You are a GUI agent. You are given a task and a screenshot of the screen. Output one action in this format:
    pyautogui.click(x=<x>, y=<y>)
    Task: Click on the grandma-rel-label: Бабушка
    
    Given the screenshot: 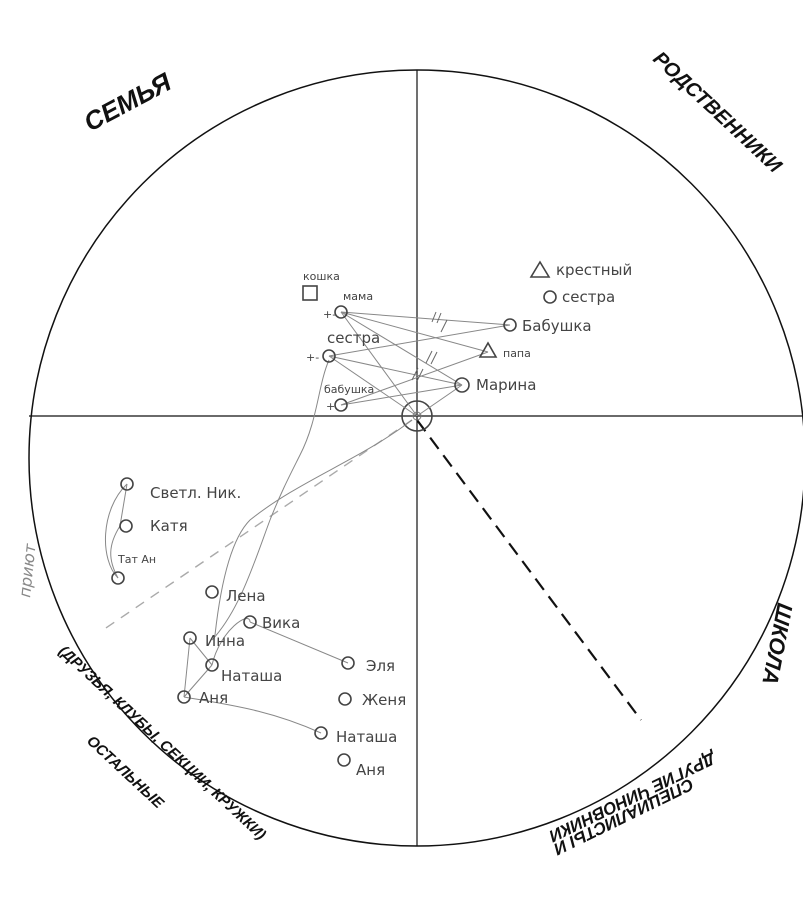 What is the action you would take?
    pyautogui.click(x=557, y=326)
    